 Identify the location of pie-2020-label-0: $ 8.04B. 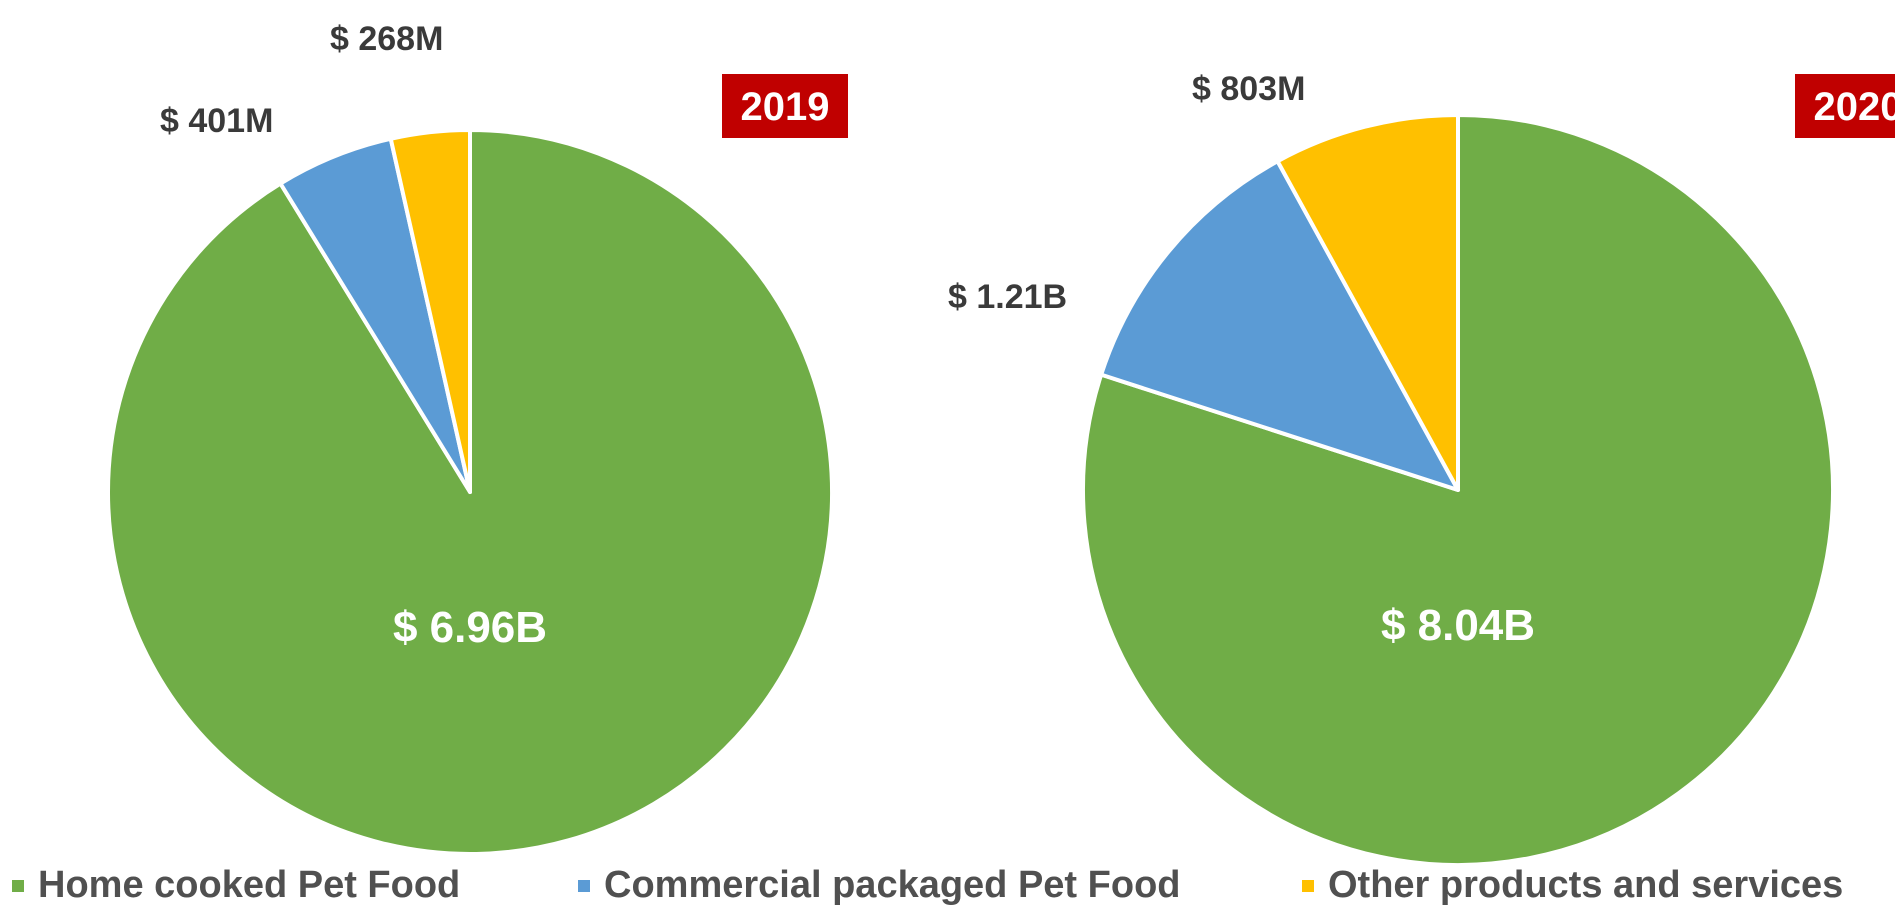
(1458, 625).